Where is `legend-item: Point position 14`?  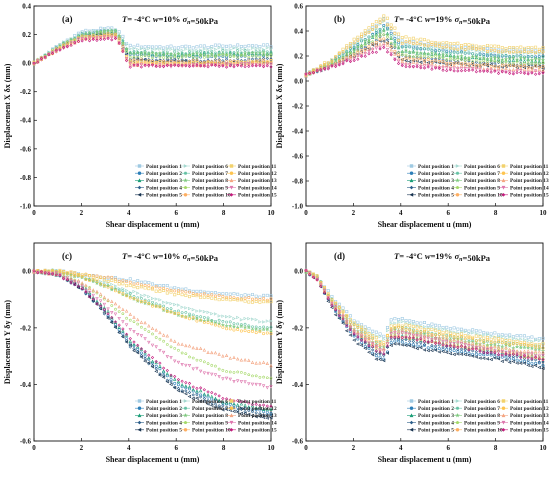 legend-item: Point position 14 is located at coordinates (252, 423).